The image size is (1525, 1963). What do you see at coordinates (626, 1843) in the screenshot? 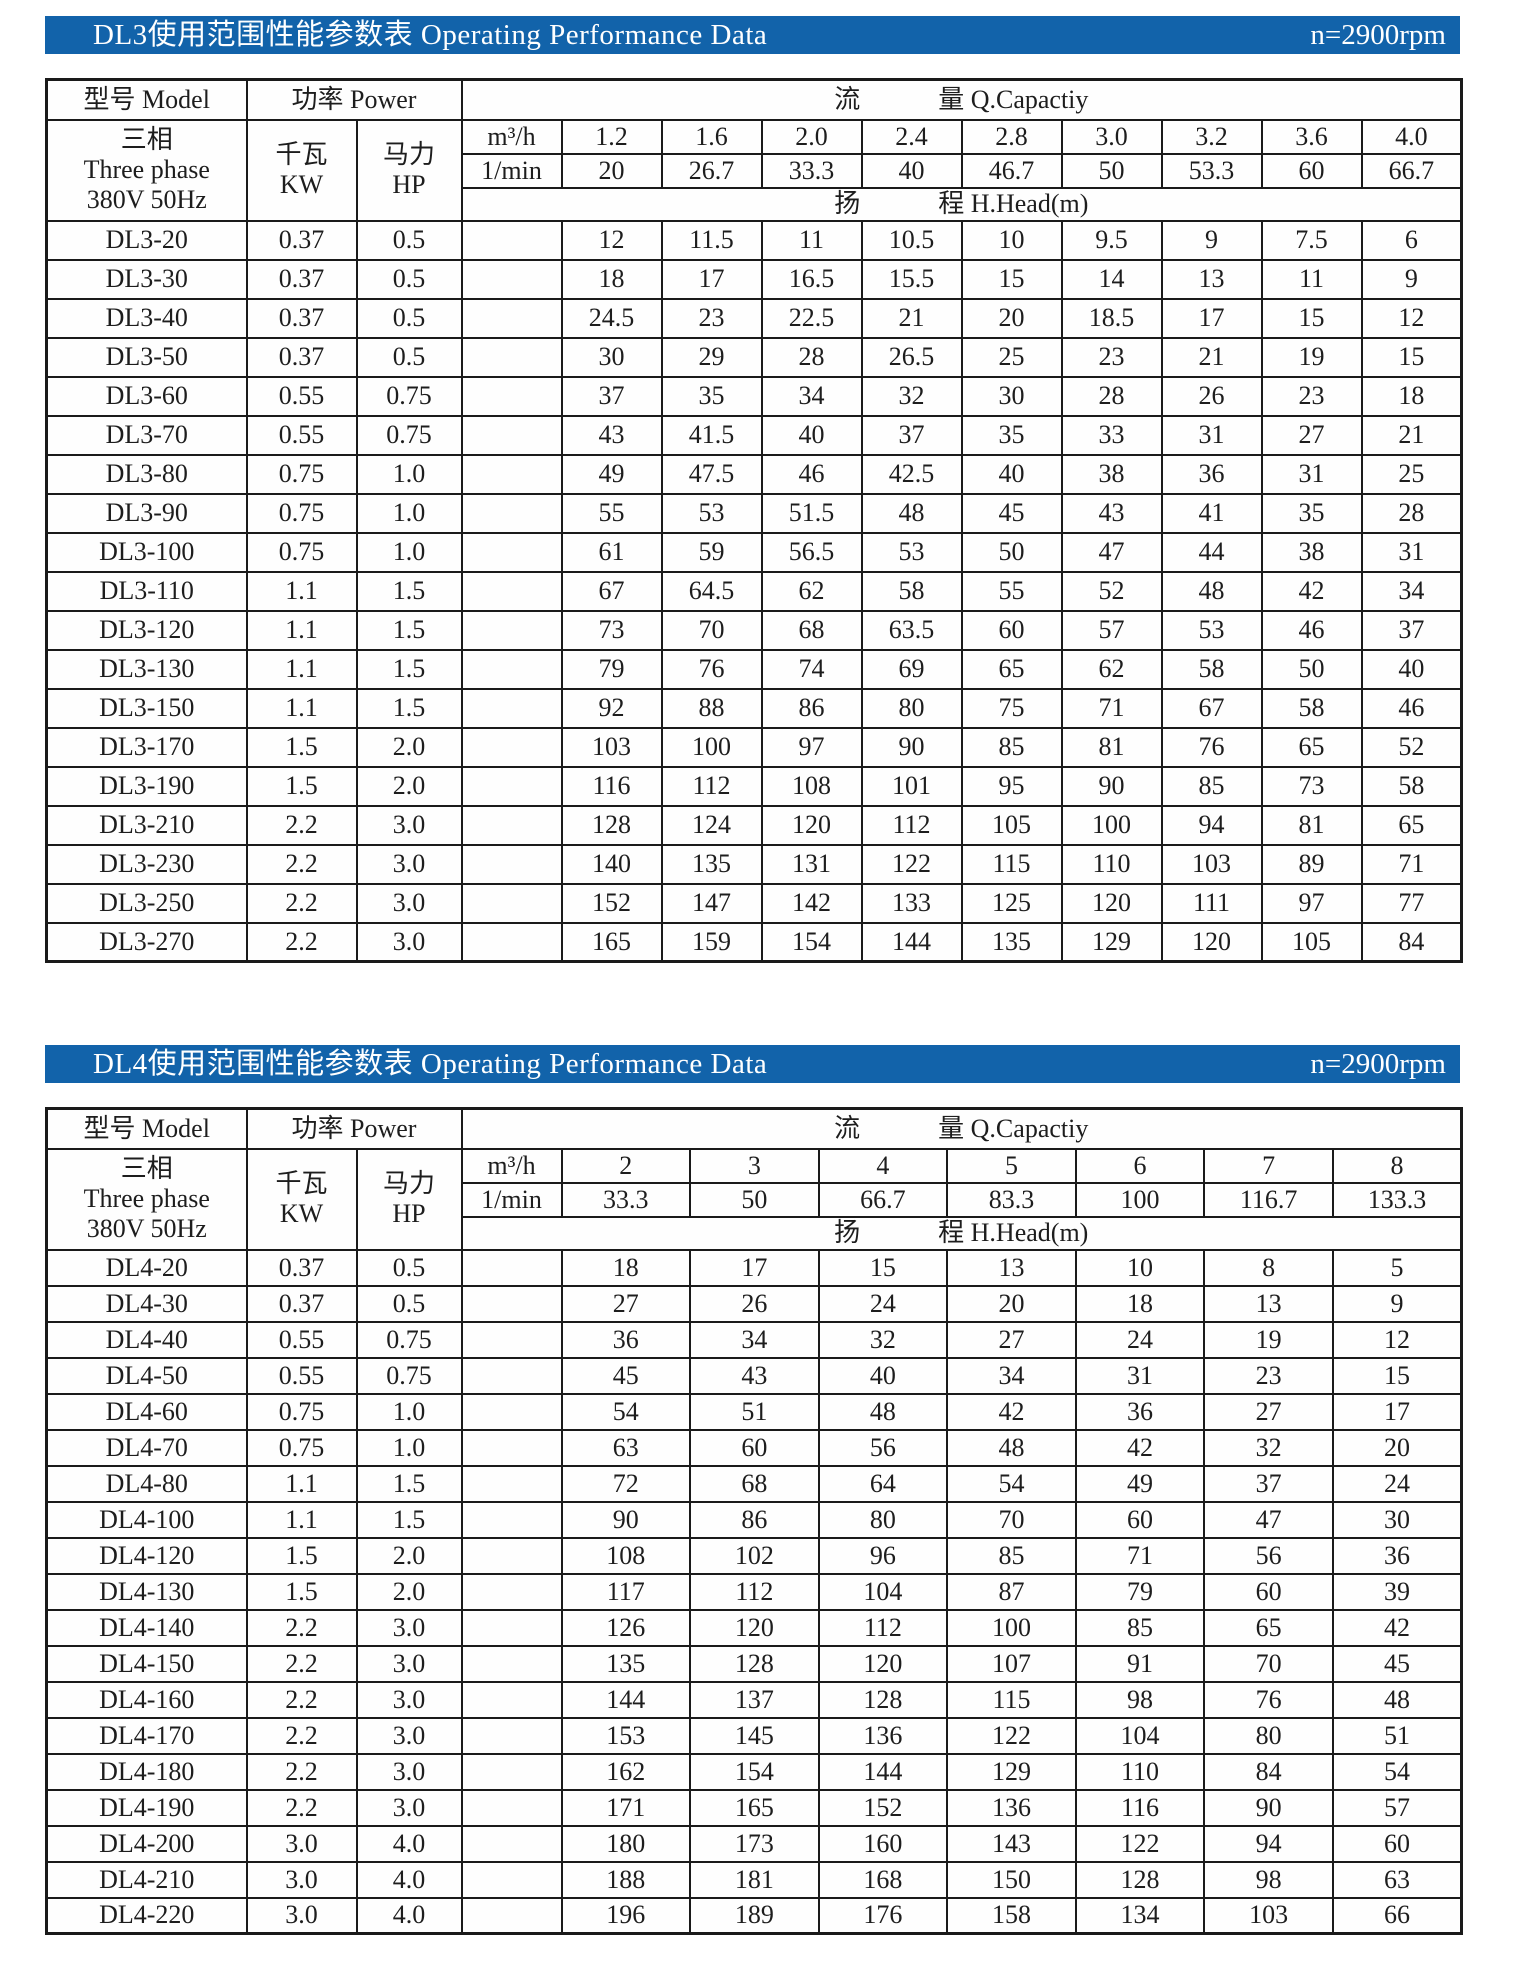
I see `head-value-cell: 180` at bounding box center [626, 1843].